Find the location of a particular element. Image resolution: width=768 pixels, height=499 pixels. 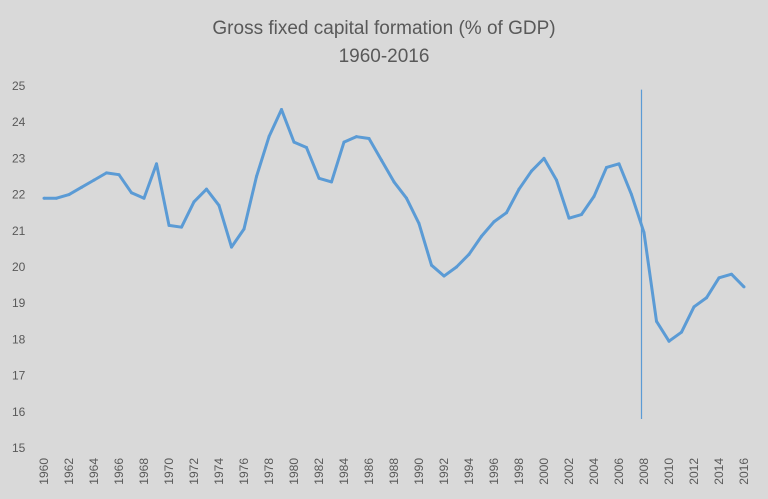

x-tick-label: 1962 is located at coordinates (69, 471).